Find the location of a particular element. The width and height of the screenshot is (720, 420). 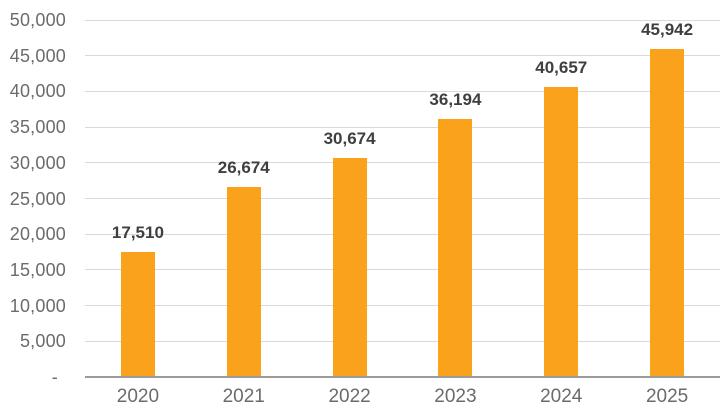

bar-value-label: 26,674 is located at coordinates (243, 167).